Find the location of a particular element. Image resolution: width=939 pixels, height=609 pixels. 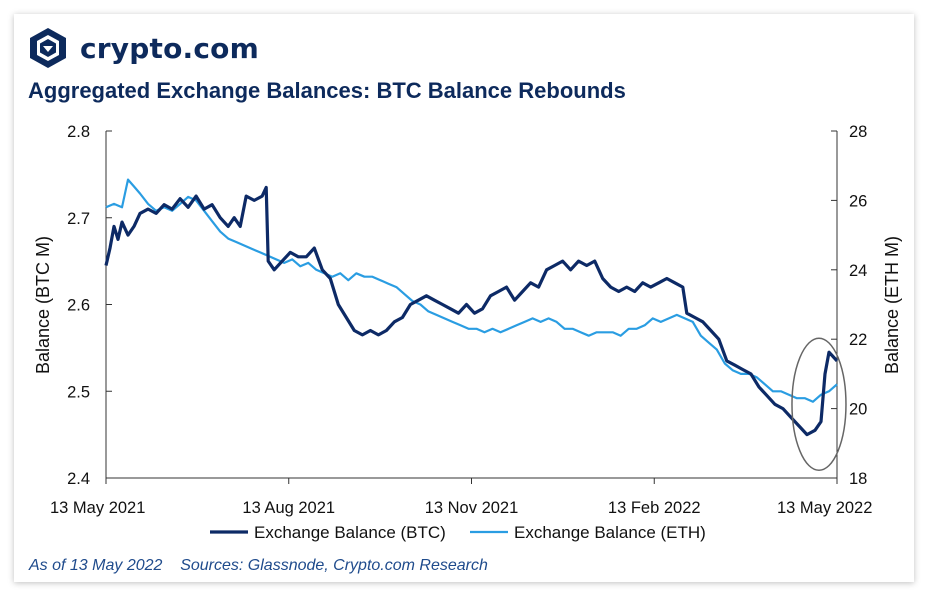

y-left-tick-label: 2.5 is located at coordinates (78, 392).